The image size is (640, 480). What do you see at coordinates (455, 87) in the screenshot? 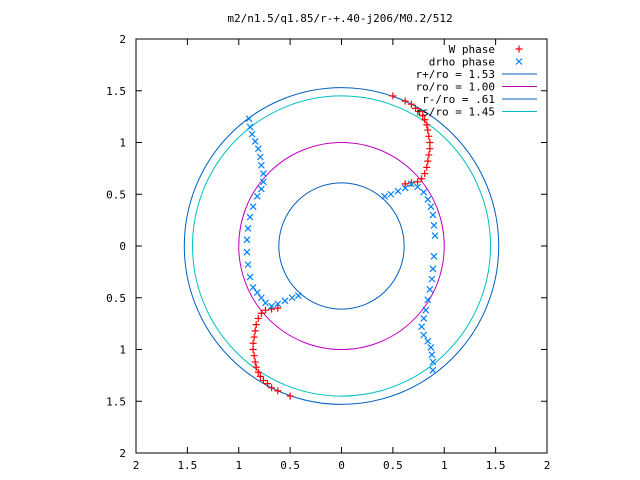
I see `legend-label: ro/ro = 1.00` at bounding box center [455, 87].